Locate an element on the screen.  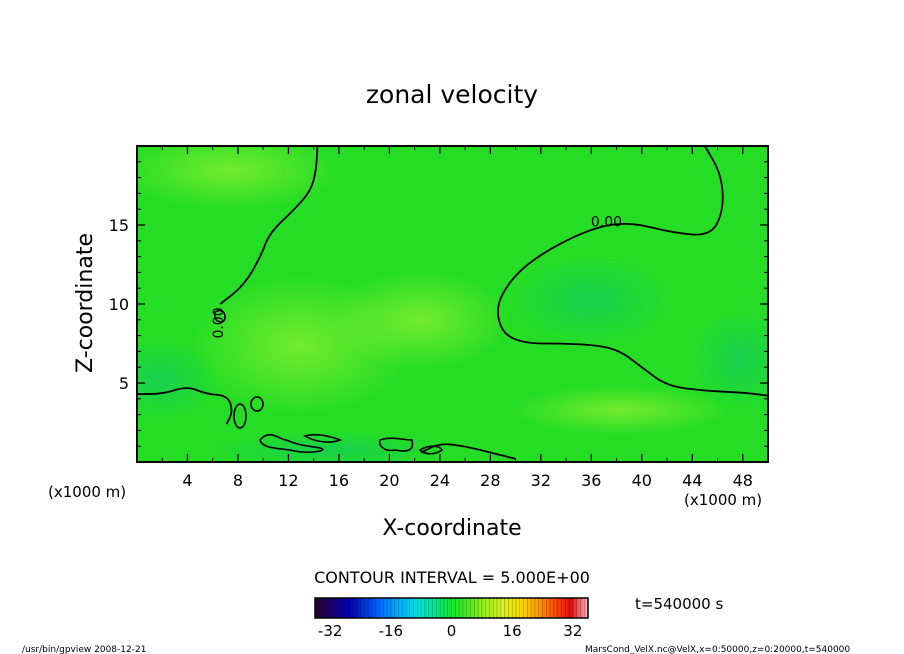
colorbar: -32 -16 0 16 32 is located at coordinates (451, 619).